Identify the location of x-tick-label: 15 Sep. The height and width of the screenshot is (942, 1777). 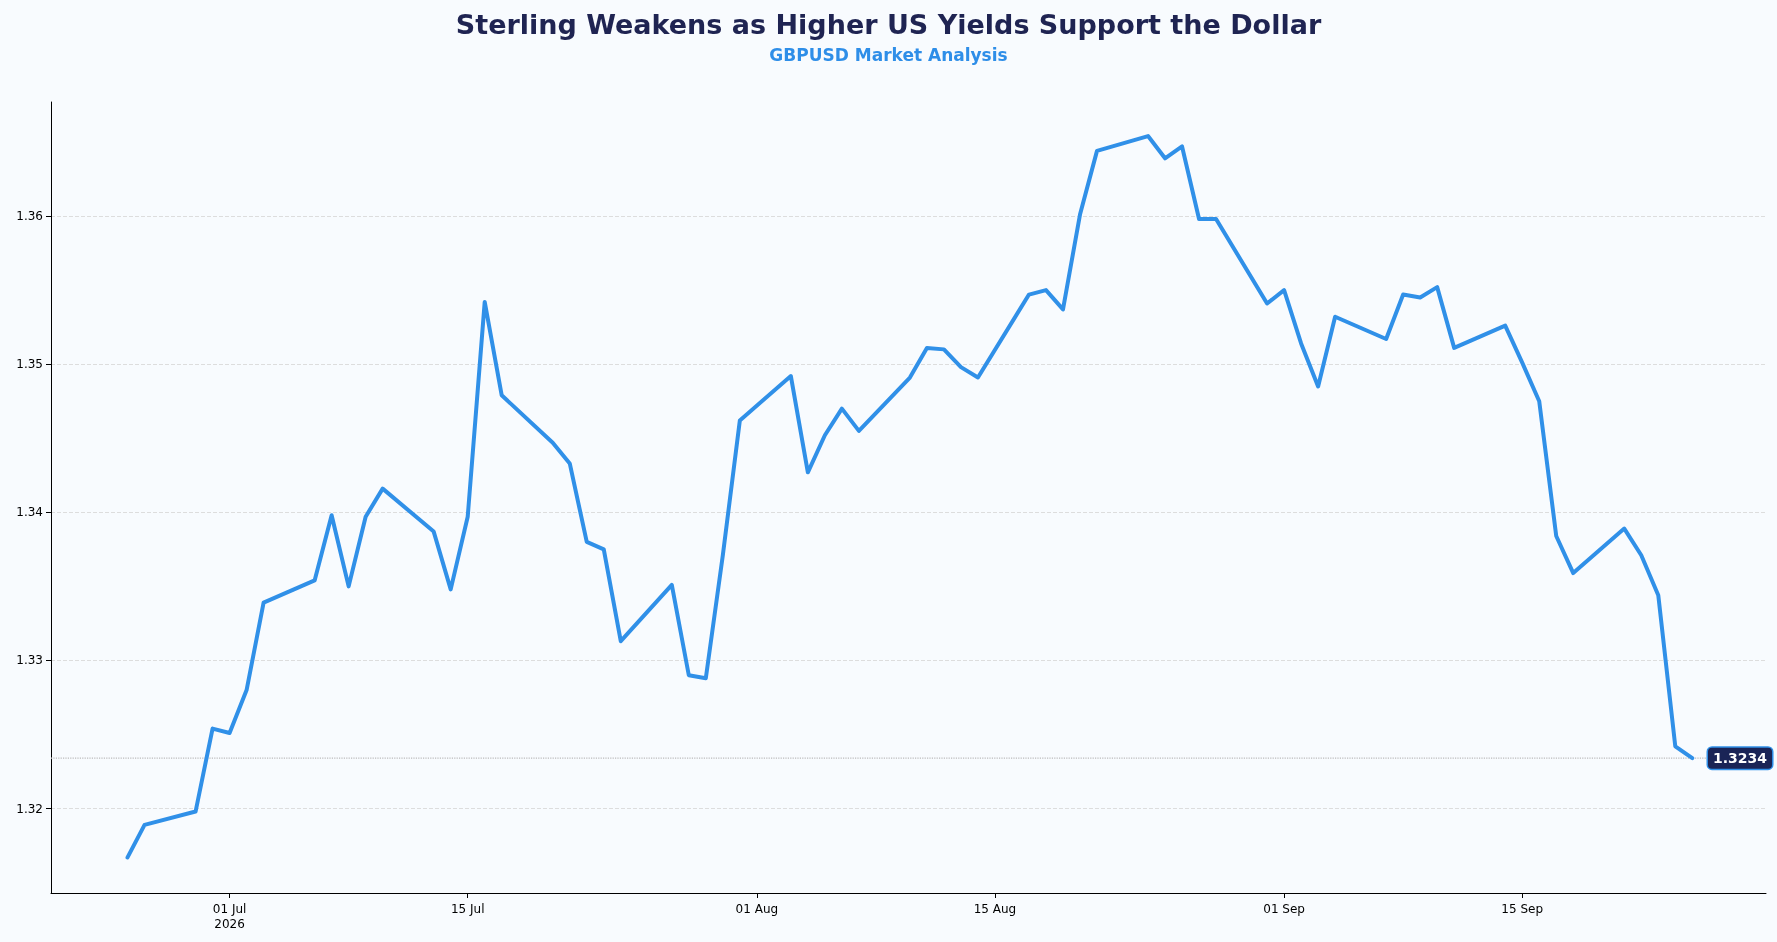
(1522, 908).